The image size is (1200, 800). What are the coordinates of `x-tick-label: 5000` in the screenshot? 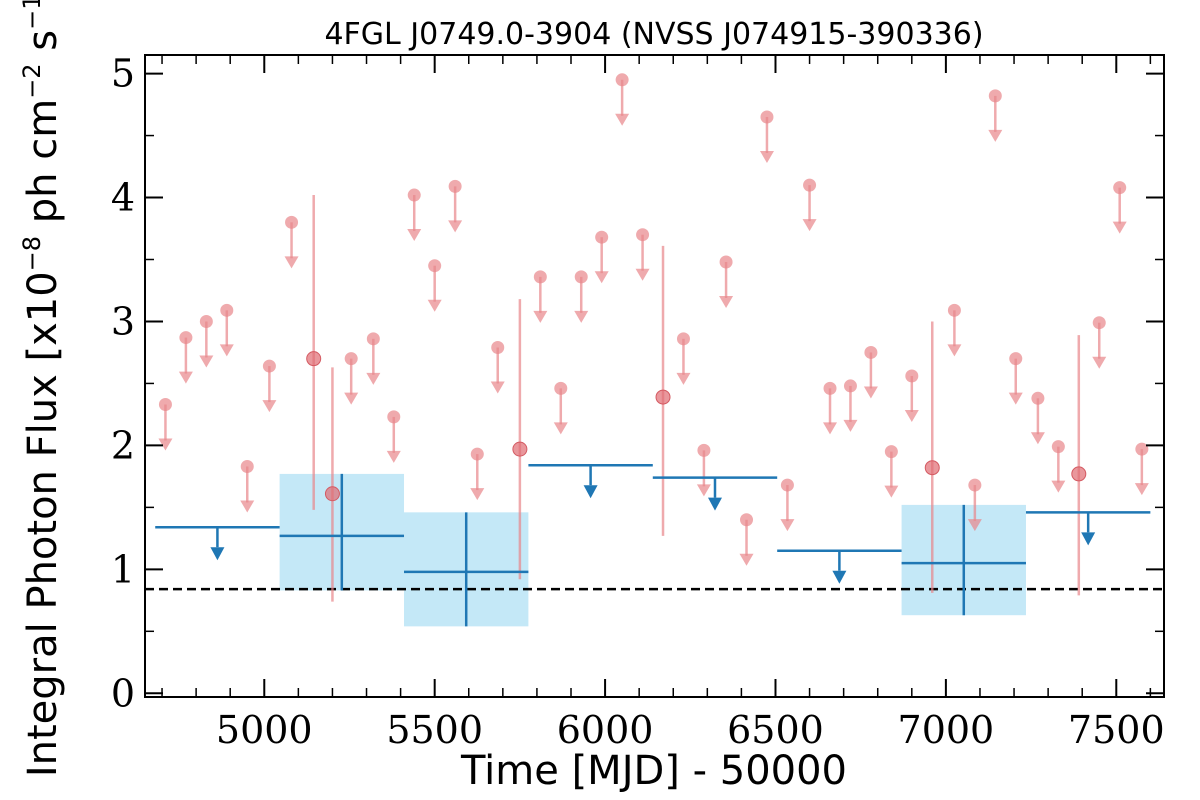 It's located at (264, 730).